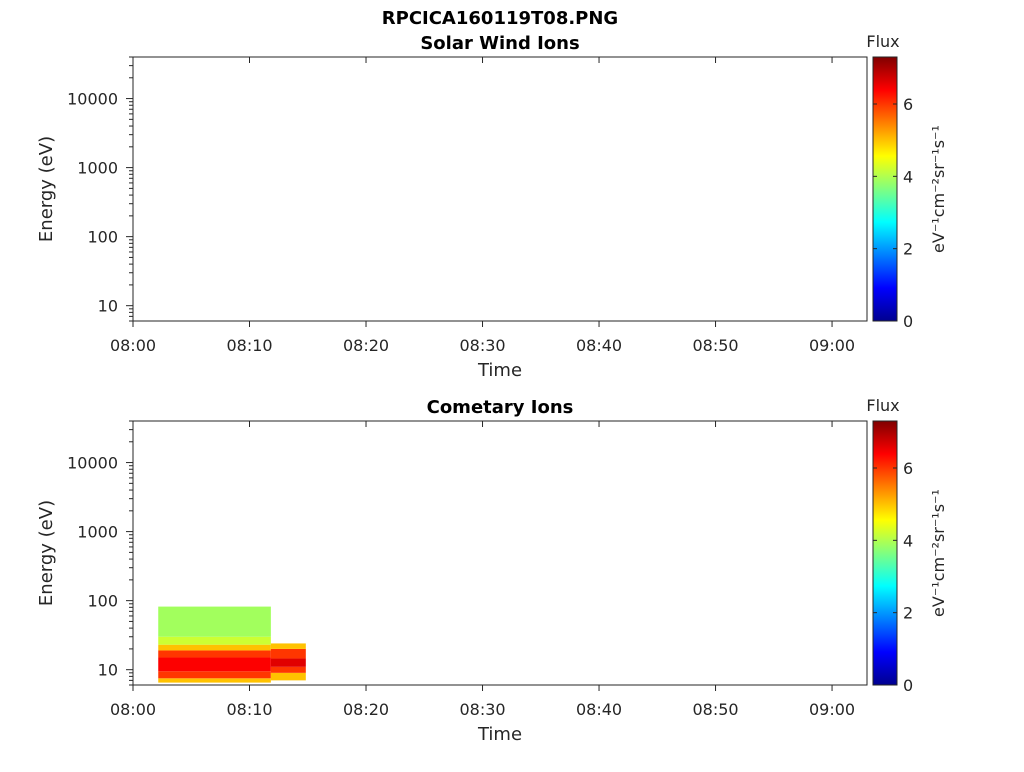 The image size is (1024, 772). Describe the element at coordinates (500, 18) in the screenshot. I see `figure-title: RPCICA160119T08.PNG` at that location.